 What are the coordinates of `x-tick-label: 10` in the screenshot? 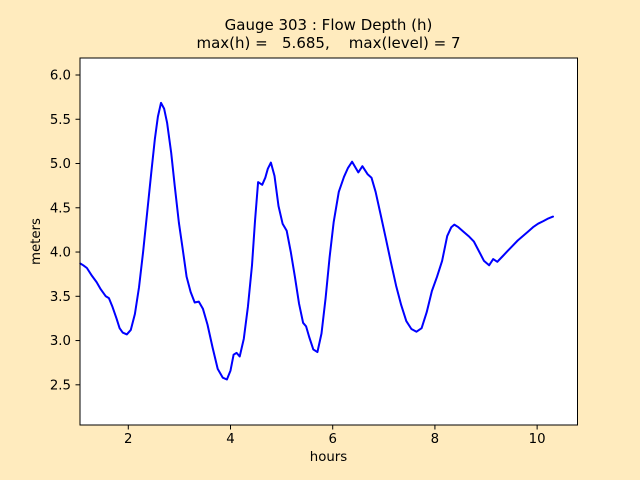 It's located at (537, 439).